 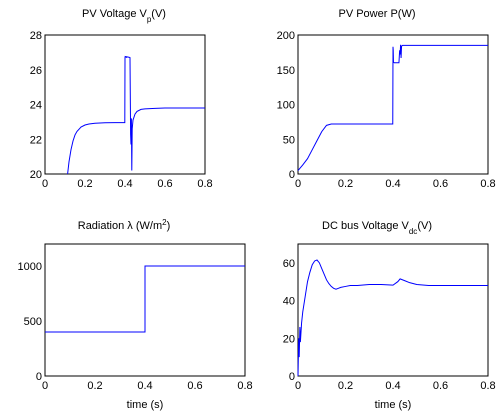 I want to click on dc-bus-voltage-title: DC bus Voltage Vdc(V), so click(x=377, y=228).